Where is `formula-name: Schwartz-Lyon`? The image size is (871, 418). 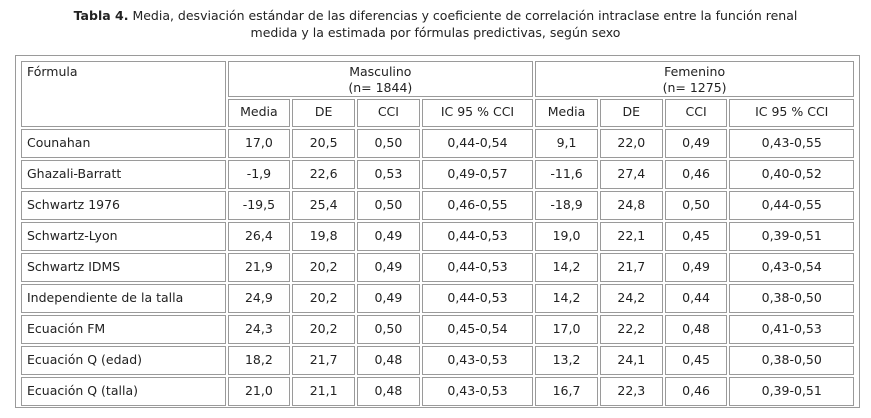 formula-name: Schwartz-Lyon is located at coordinates (123, 236).